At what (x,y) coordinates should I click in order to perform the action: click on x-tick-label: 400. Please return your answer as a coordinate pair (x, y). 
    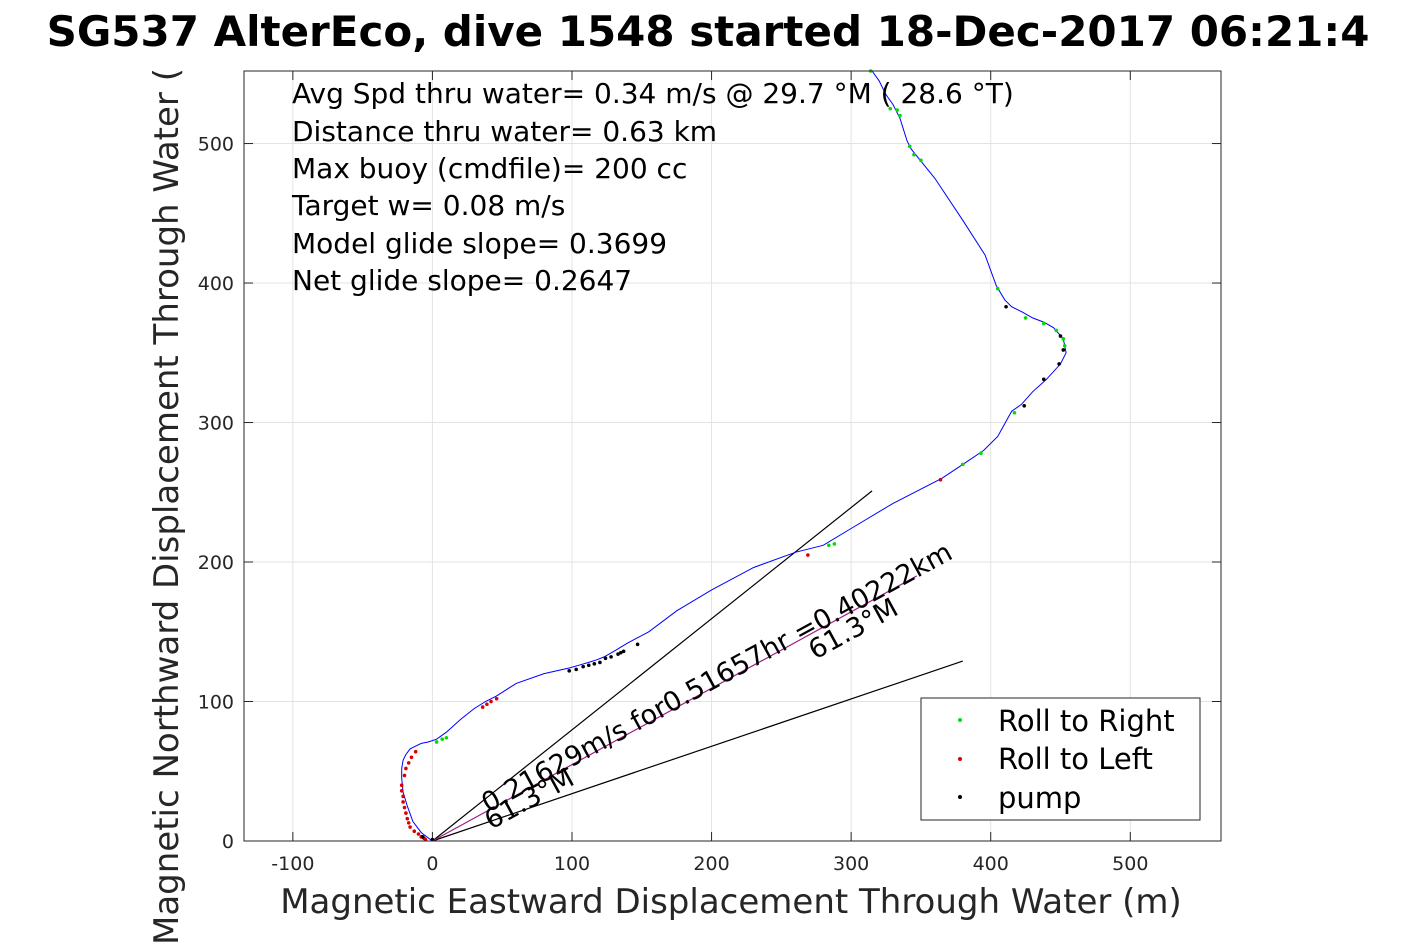
    Looking at the image, I should click on (991, 864).